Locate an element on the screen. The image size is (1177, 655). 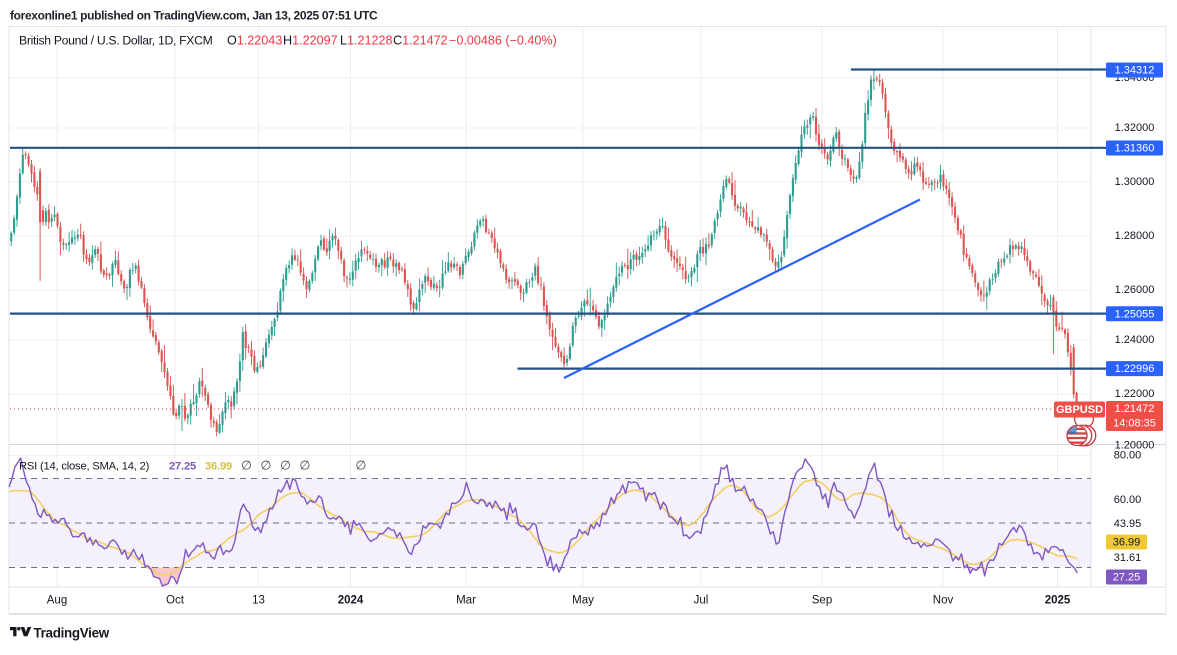
svg-text: TradingView is located at coordinates (72, 632).